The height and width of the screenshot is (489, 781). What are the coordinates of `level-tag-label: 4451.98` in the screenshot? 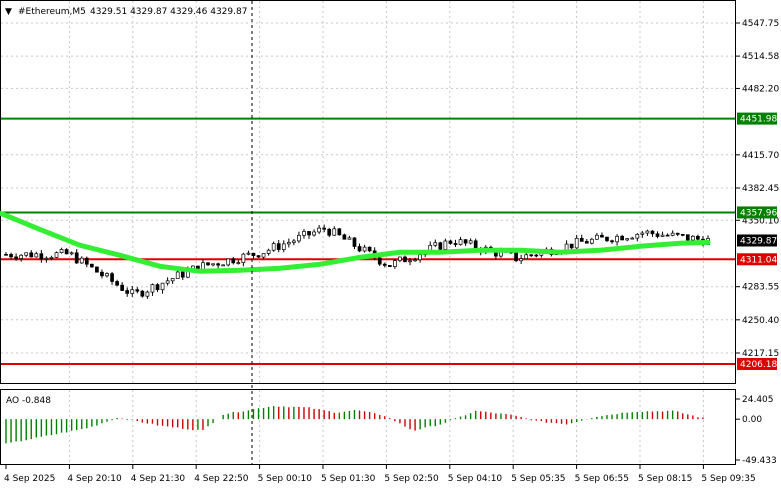 It's located at (758, 120).